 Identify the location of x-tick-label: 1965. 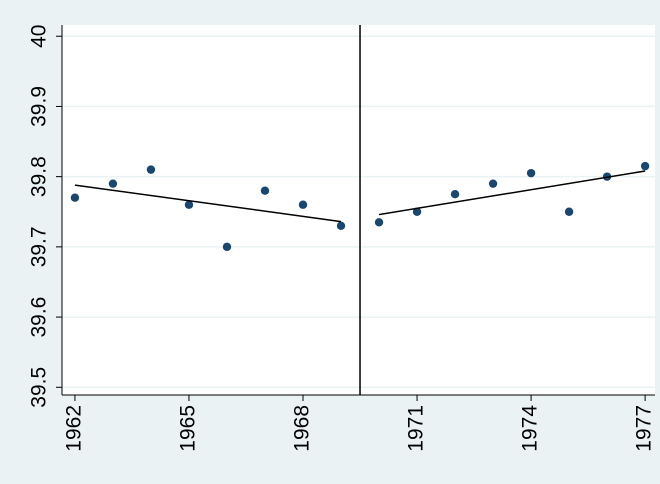
(188, 428).